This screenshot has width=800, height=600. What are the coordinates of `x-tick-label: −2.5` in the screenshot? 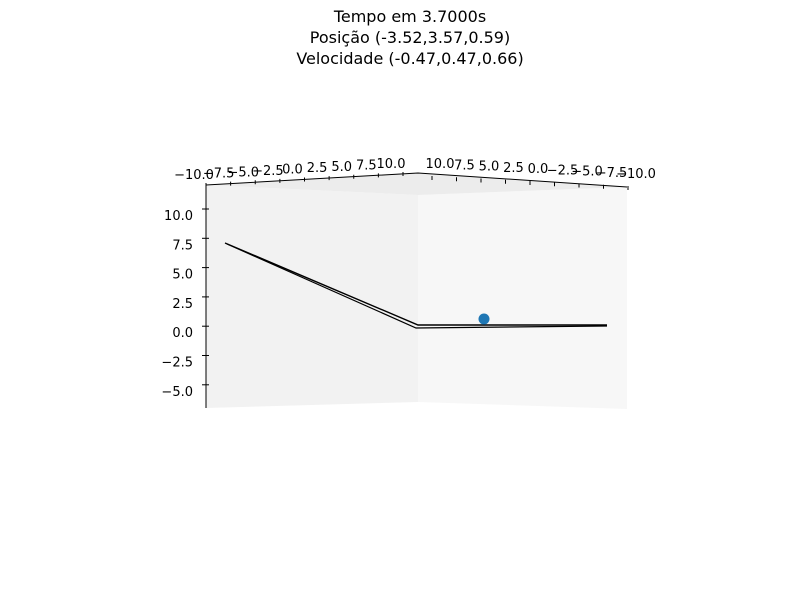 It's located at (268, 171).